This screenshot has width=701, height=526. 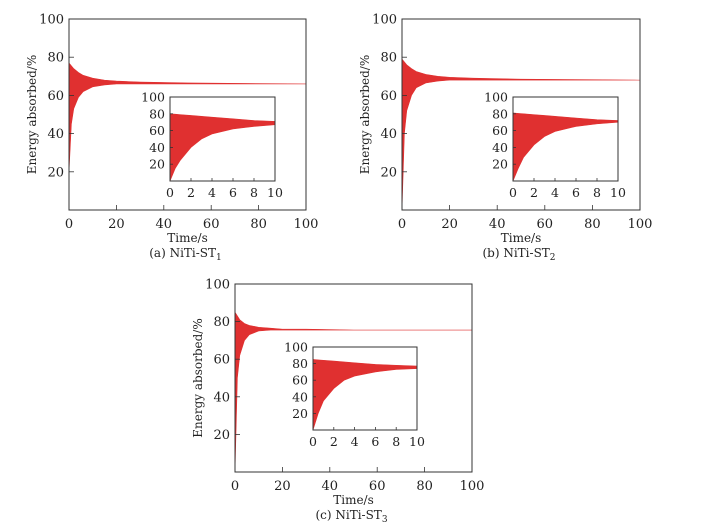 I want to click on caption-subscript: 1, so click(x=219, y=258).